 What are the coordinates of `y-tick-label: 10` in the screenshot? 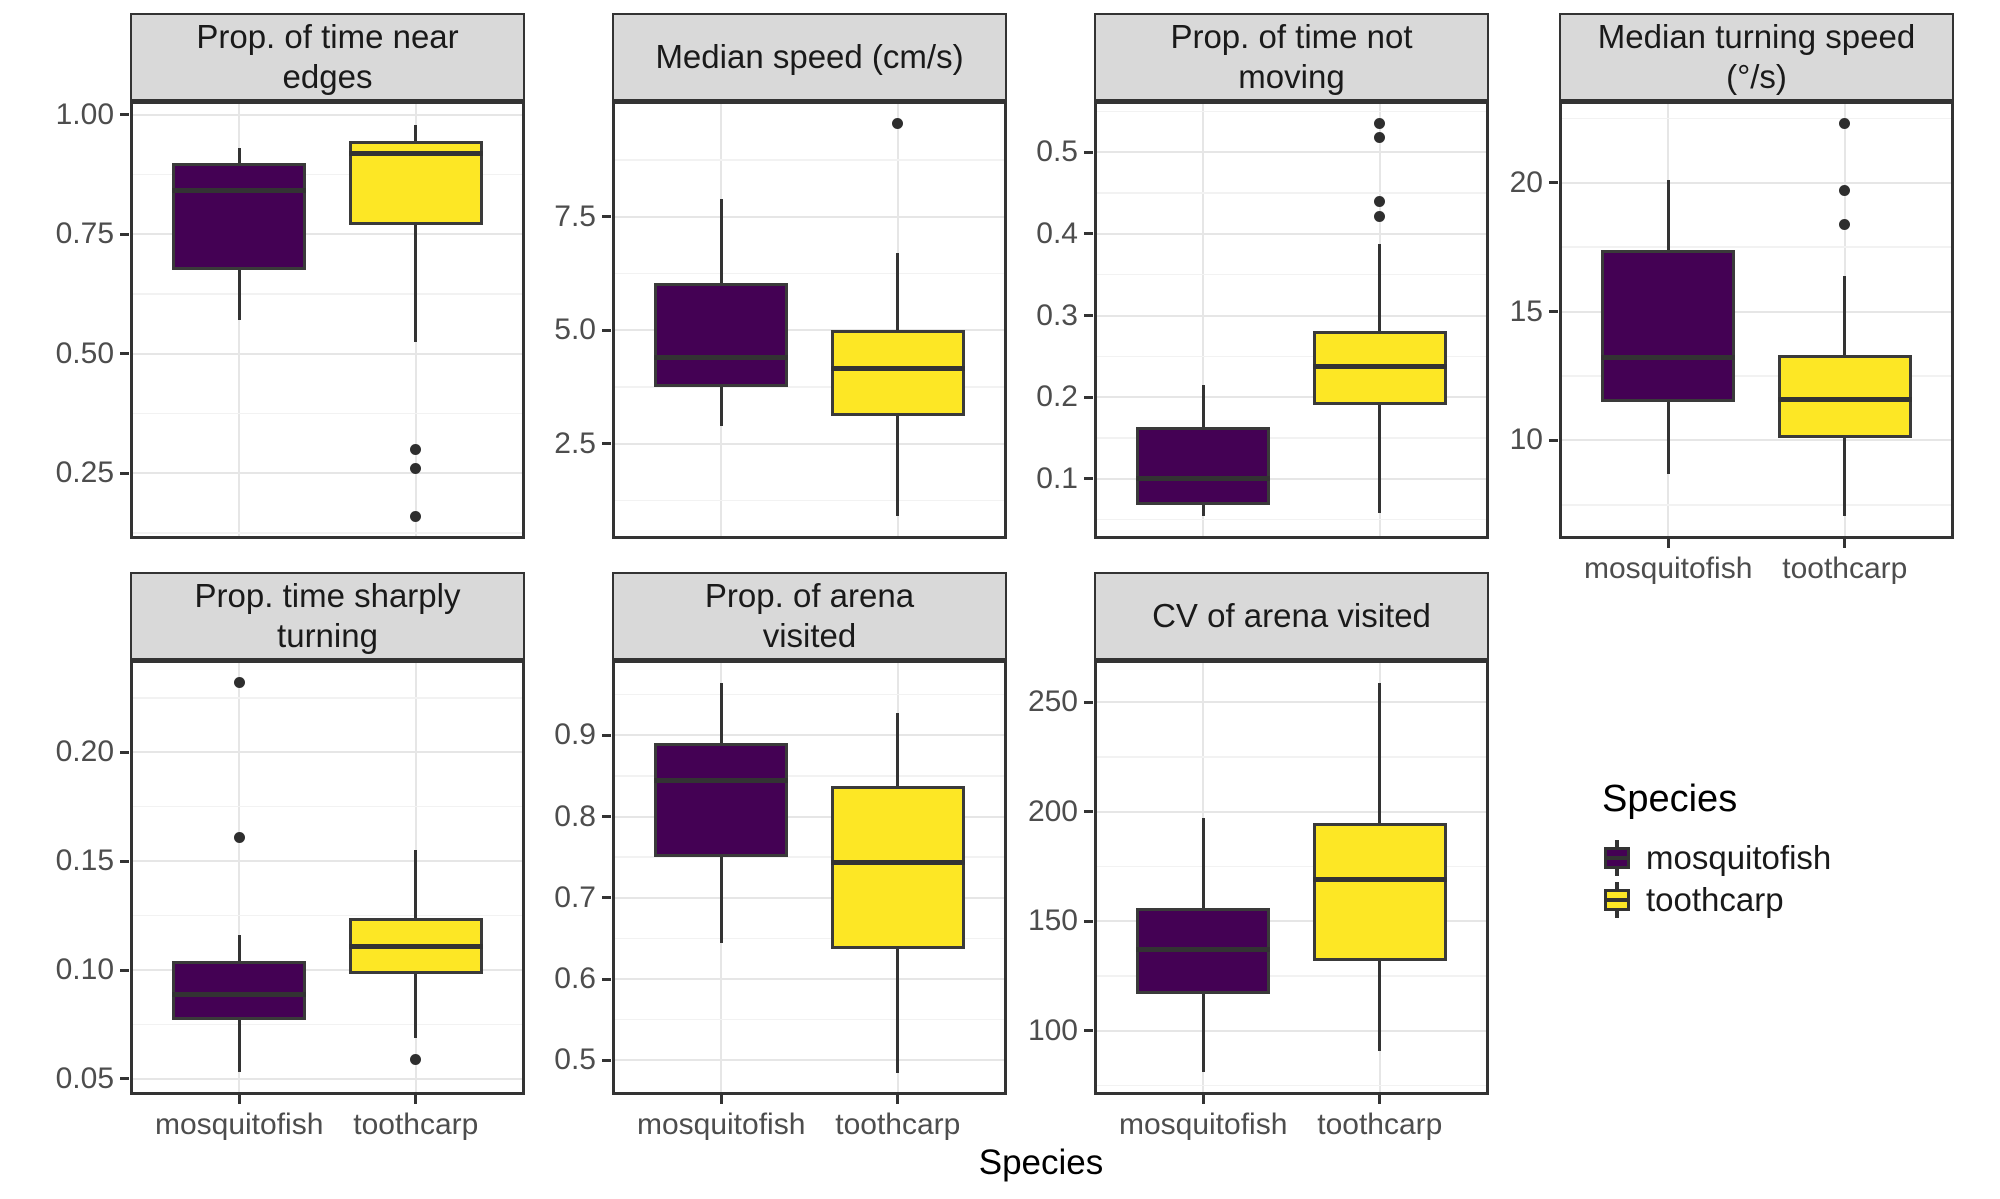 It's located at (1526, 440).